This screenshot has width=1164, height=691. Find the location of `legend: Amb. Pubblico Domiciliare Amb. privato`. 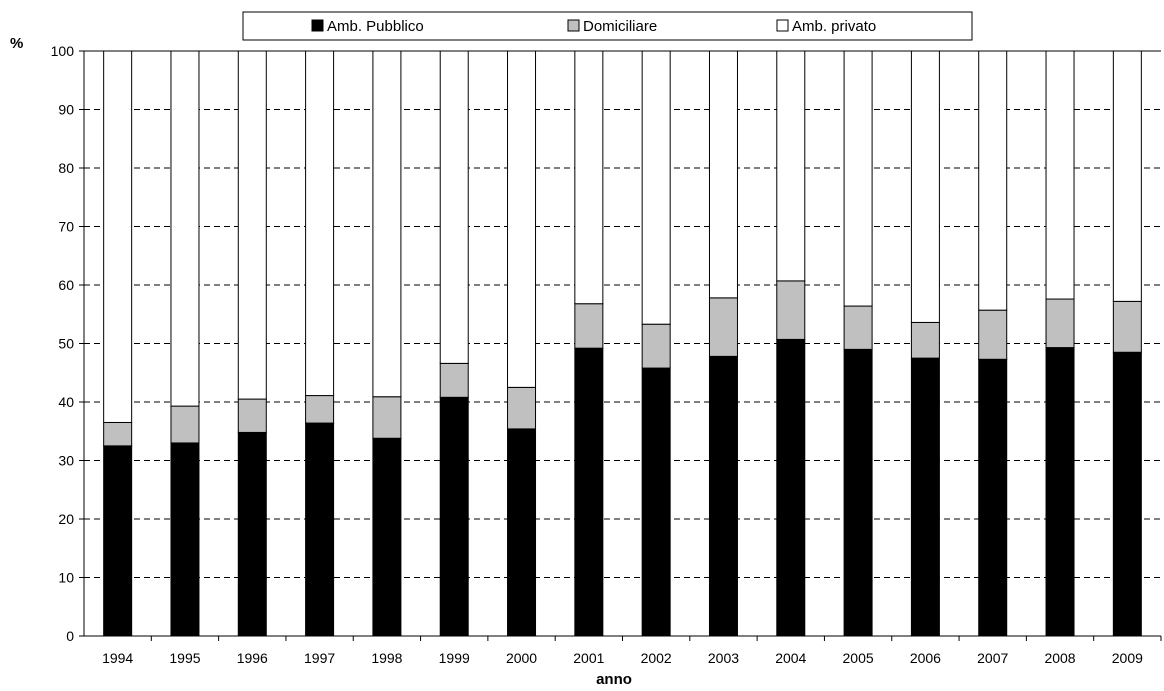

legend: Amb. Pubblico Domiciliare Amb. privato is located at coordinates (607, 26).